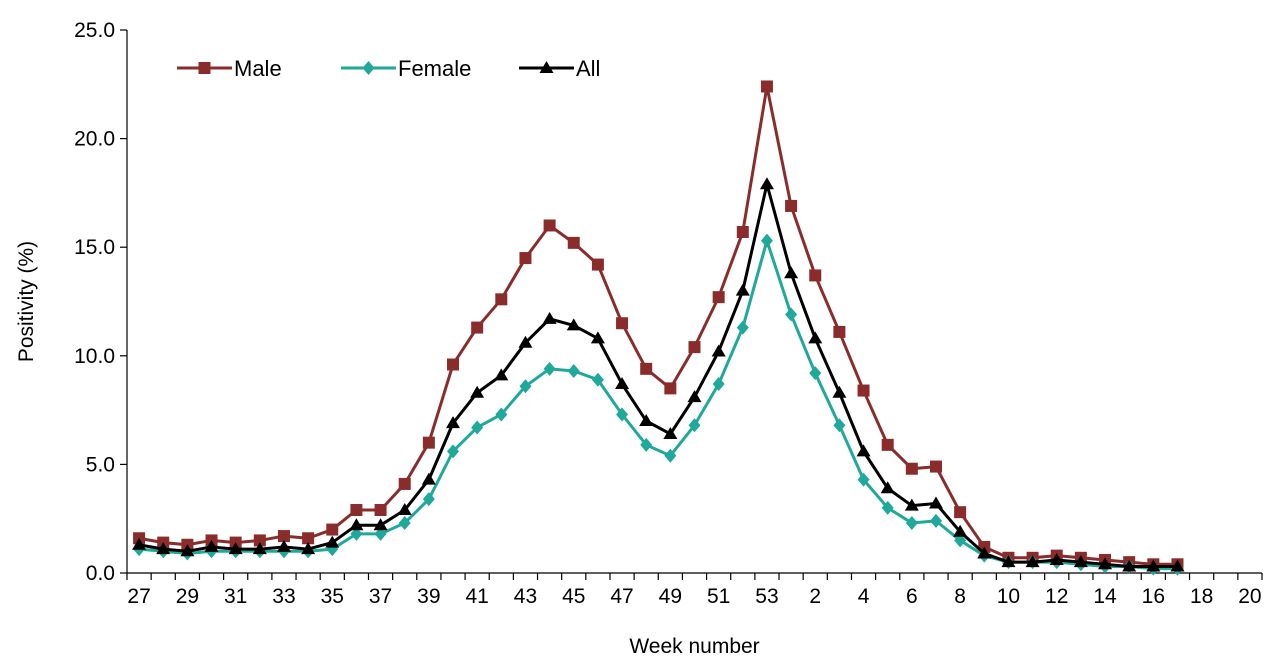 This screenshot has height=656, width=1267. What do you see at coordinates (559, 68) in the screenshot?
I see `legend-item-all: All` at bounding box center [559, 68].